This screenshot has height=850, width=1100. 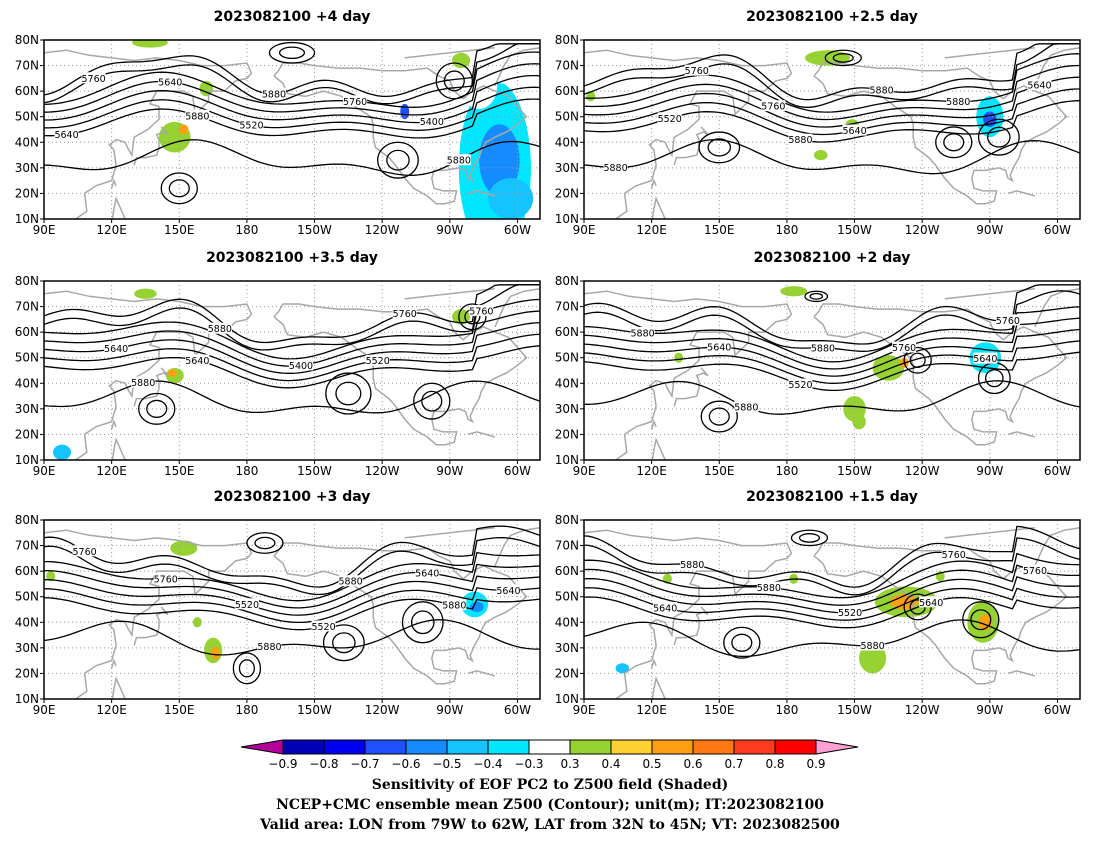 I want to click on lat-tick-label: 30N, so click(x=27, y=409).